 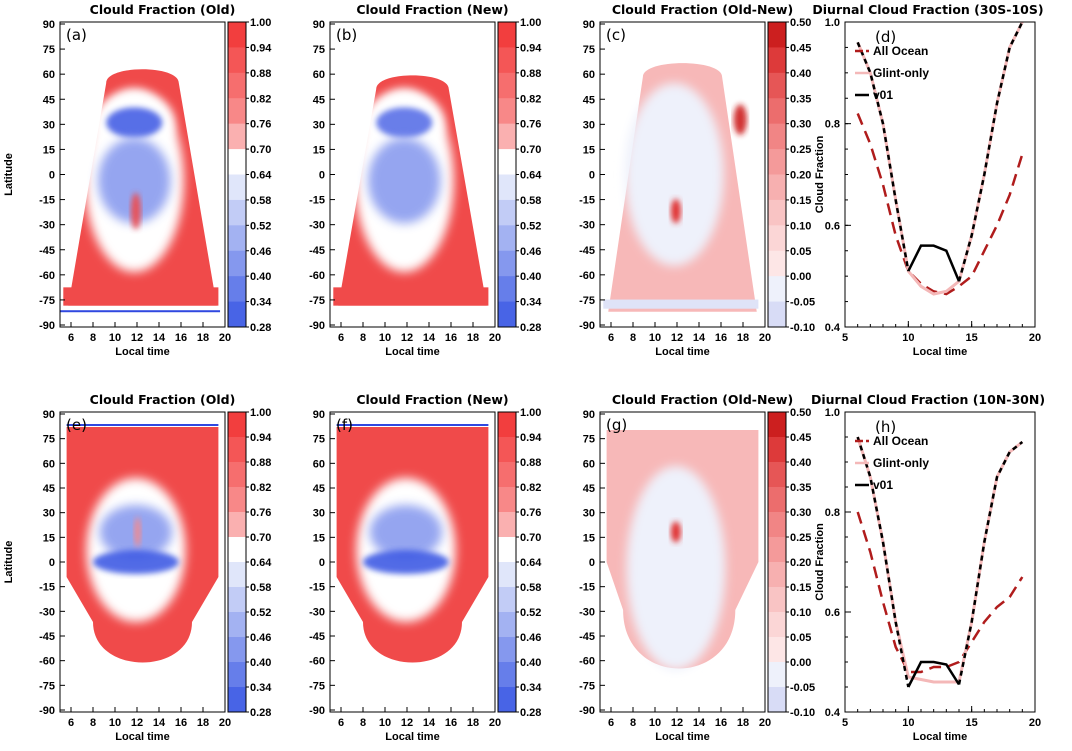 I want to click on panel-b-ytick-label: 90, so click(x=319, y=25).